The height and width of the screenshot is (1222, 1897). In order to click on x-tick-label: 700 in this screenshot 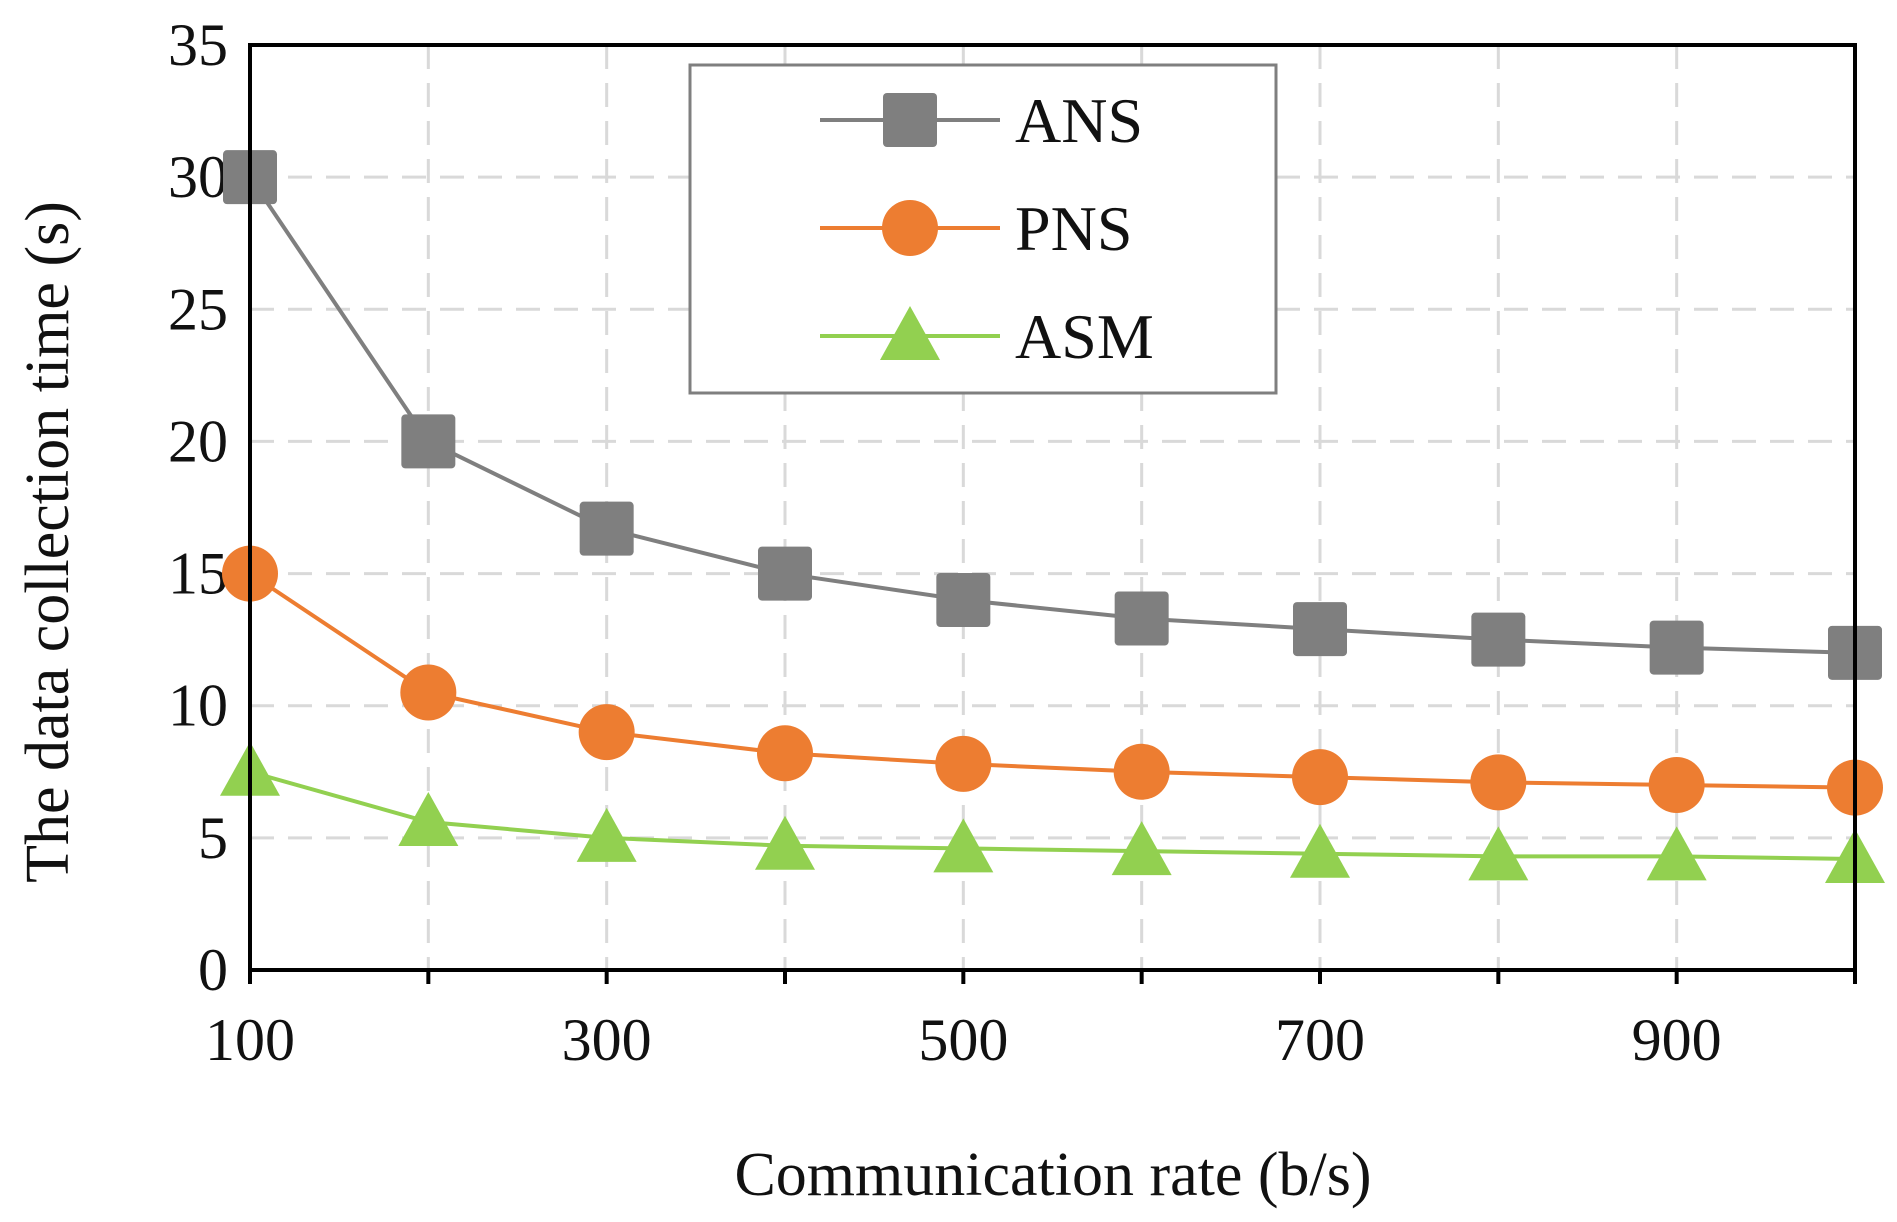, I will do `click(1320, 1040)`.